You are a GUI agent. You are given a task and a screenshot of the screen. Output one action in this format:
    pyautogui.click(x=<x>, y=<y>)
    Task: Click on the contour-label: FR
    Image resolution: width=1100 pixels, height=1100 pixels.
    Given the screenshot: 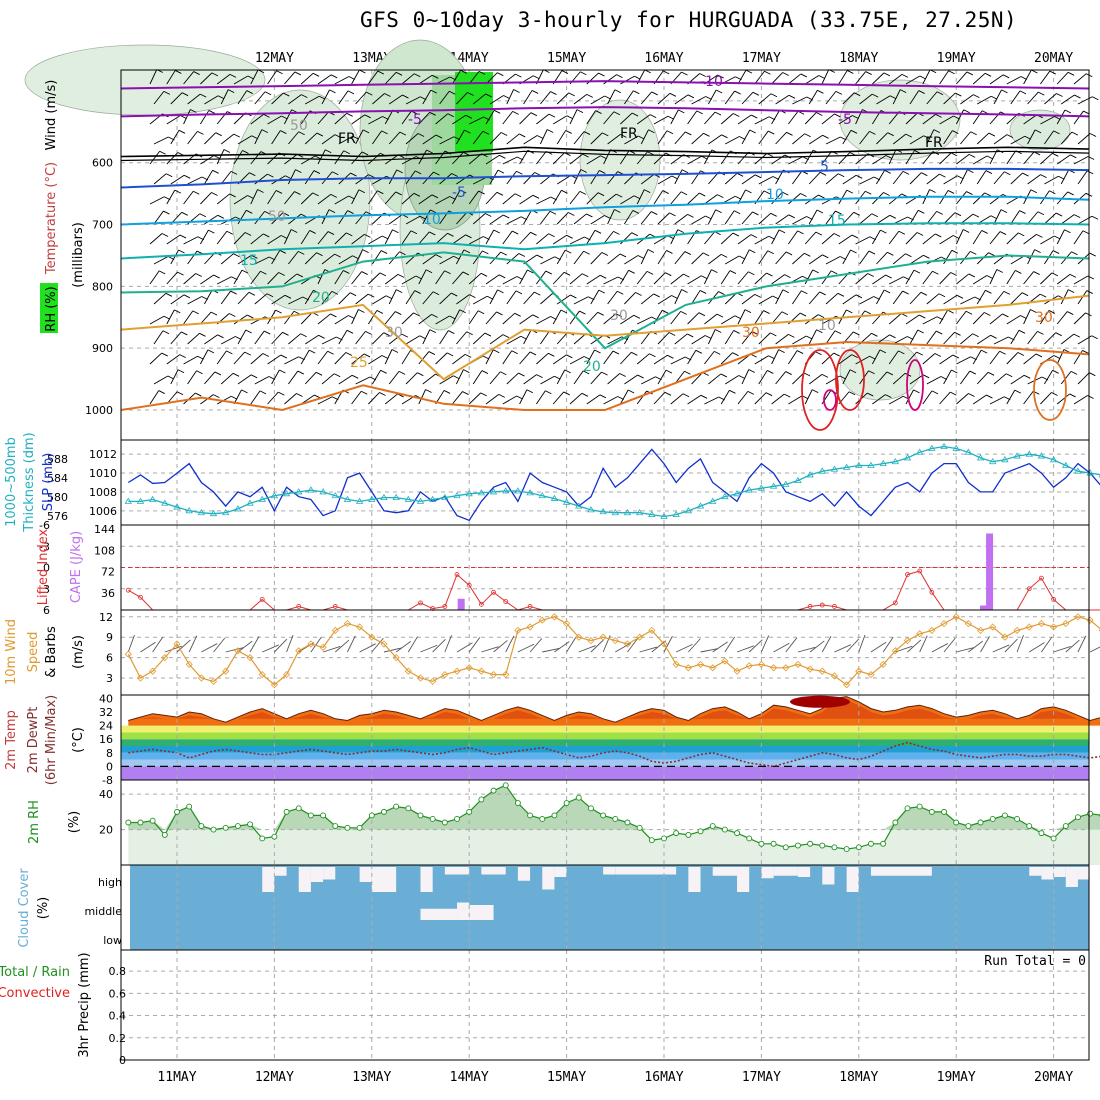 What is the action you would take?
    pyautogui.click(x=629, y=134)
    